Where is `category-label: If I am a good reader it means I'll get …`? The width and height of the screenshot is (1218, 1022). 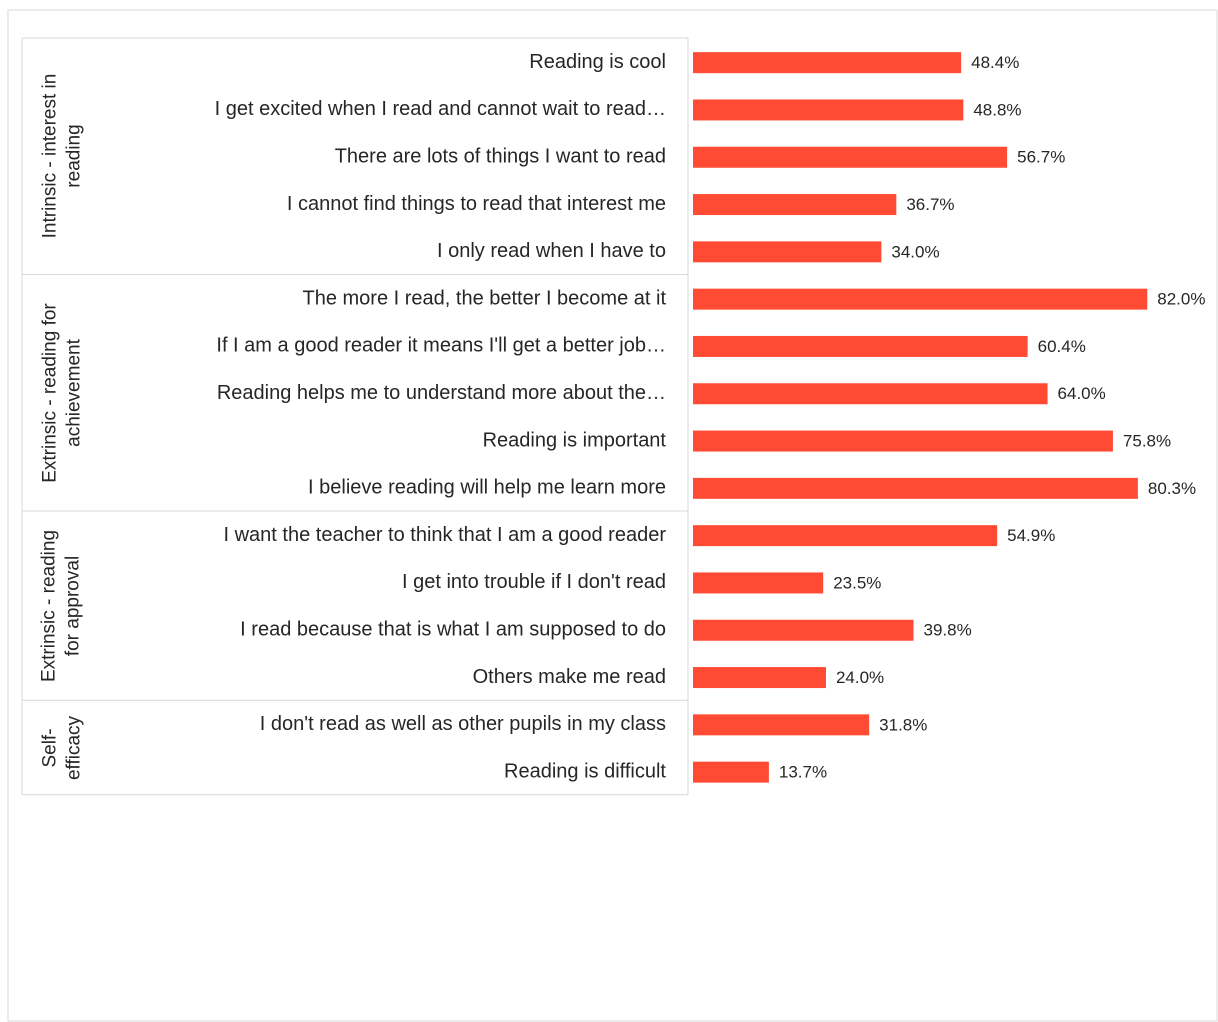 category-label: If I am a good reader it means I'll get … is located at coordinates (441, 346).